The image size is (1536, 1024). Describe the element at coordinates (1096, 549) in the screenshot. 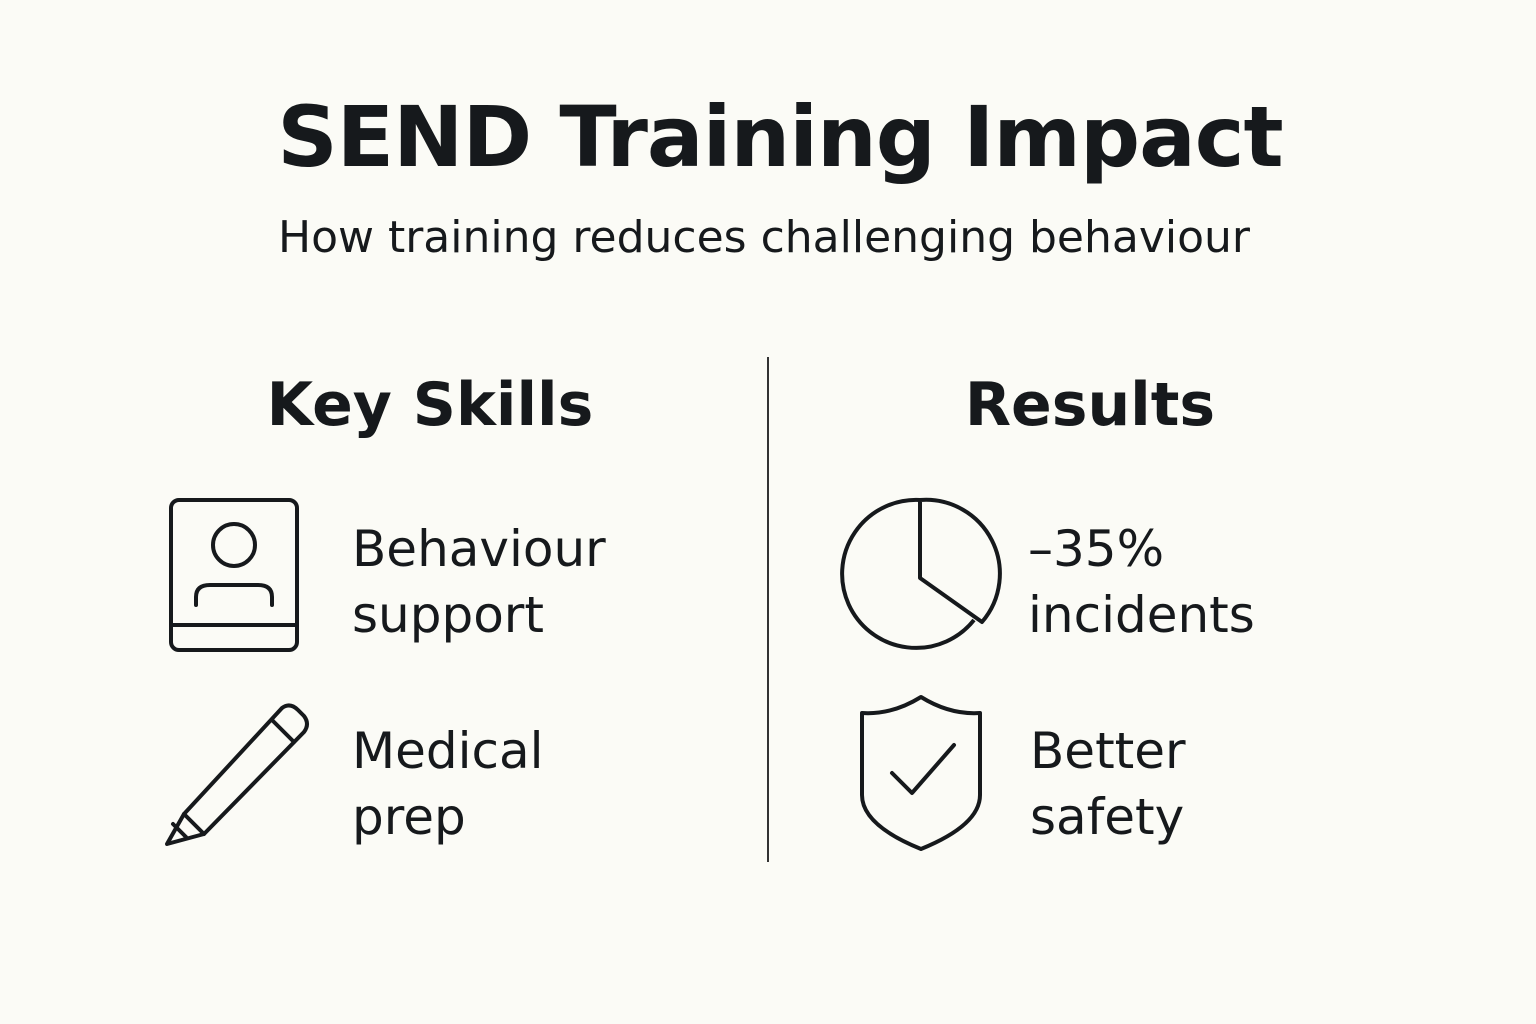

I see `result-line1: –35%` at that location.